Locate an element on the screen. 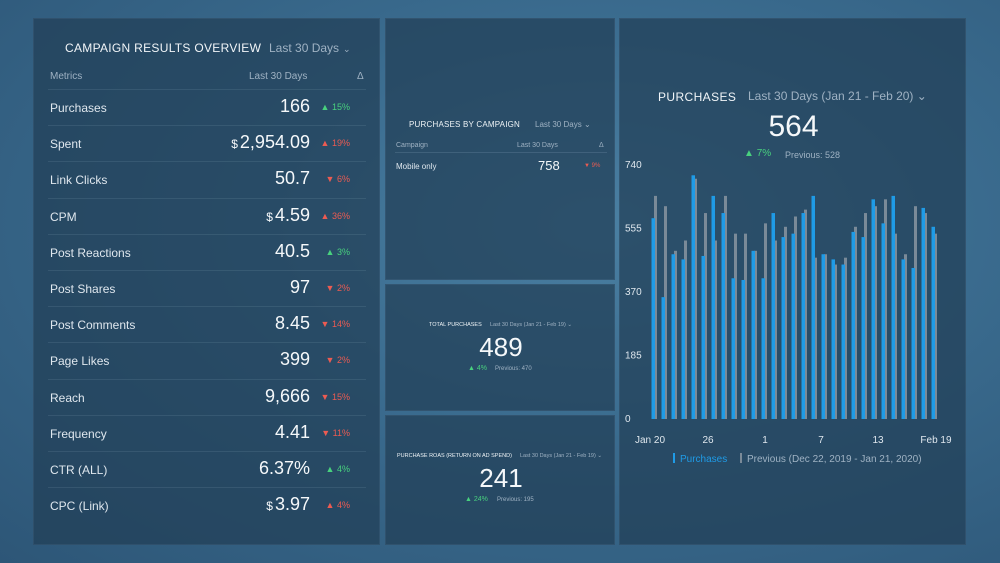 This screenshot has height=563, width=1000. metric-value: $3.97 is located at coordinates (288, 504).